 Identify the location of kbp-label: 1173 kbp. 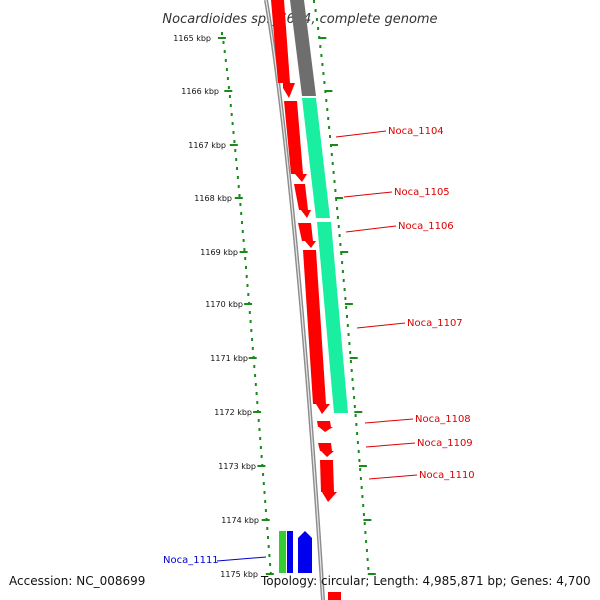
(237, 466).